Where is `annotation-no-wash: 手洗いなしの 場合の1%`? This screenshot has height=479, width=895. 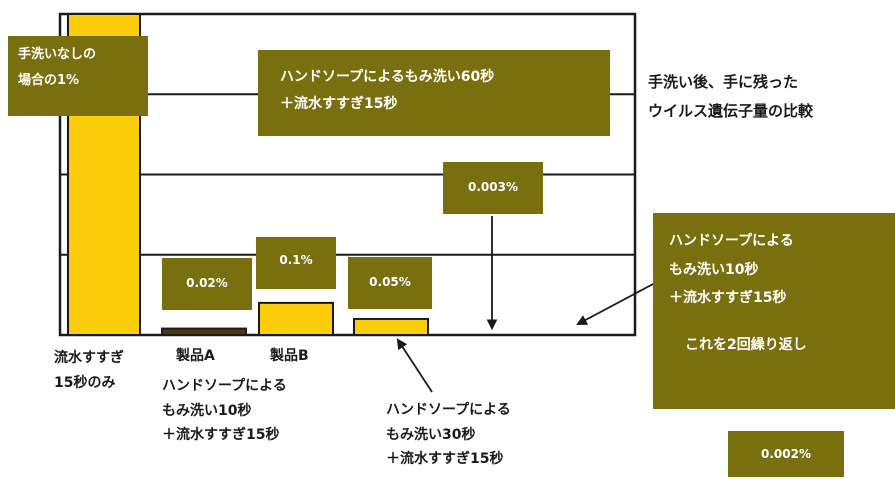 annotation-no-wash: 手洗いなしの 場合の1% is located at coordinates (78, 76).